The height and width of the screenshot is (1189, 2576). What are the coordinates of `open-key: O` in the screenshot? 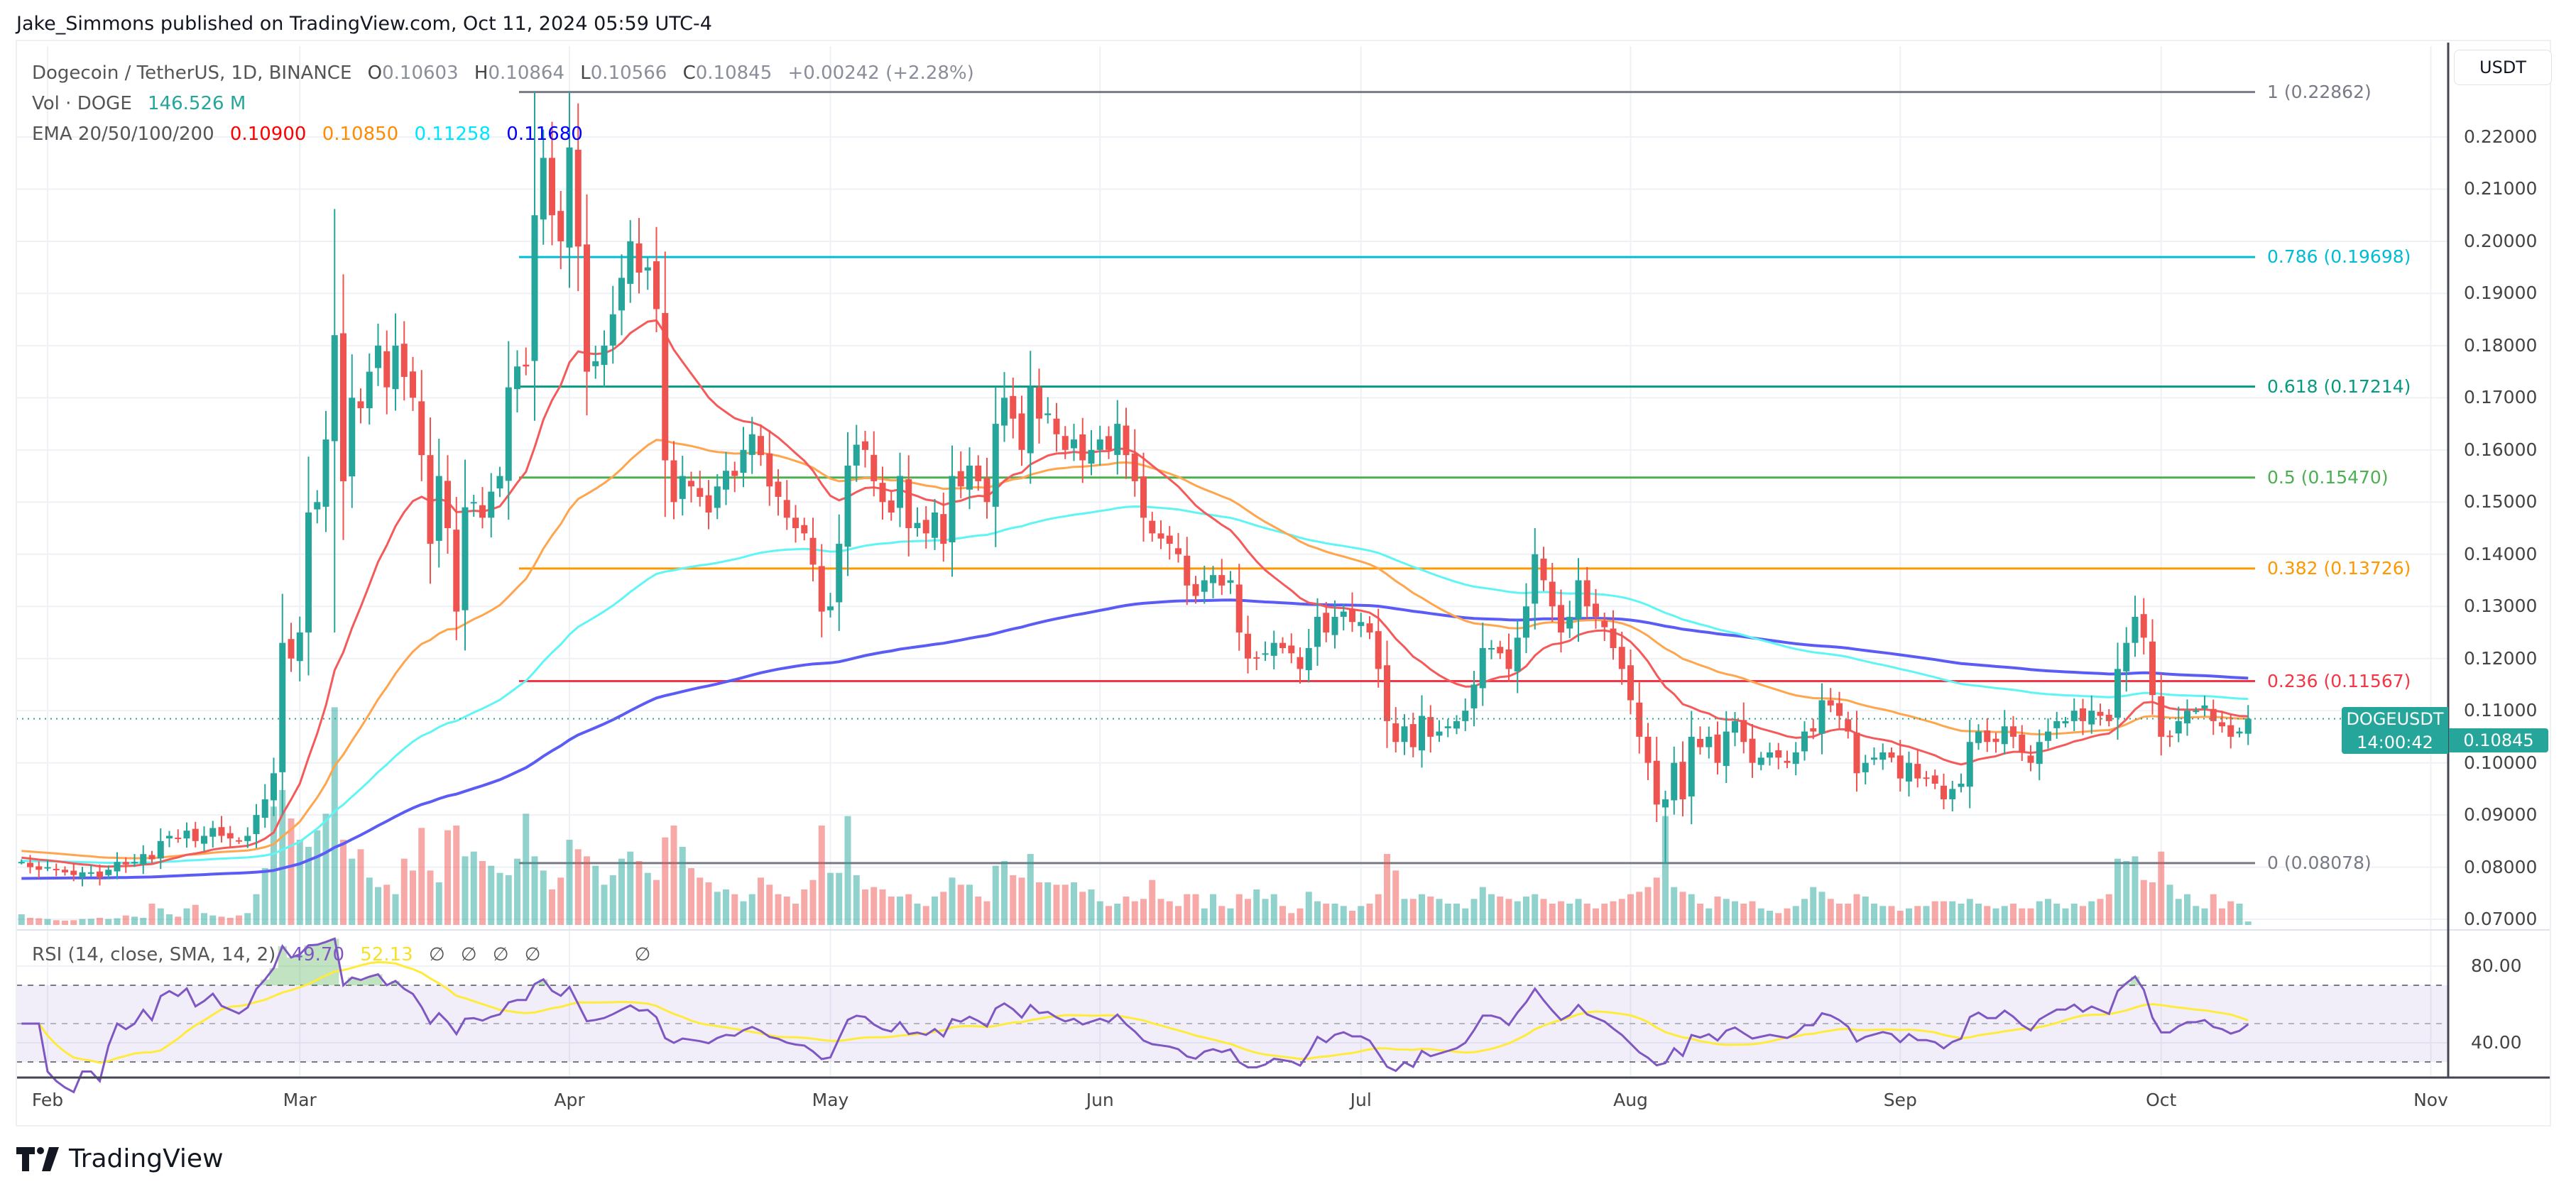 It's located at (375, 73).